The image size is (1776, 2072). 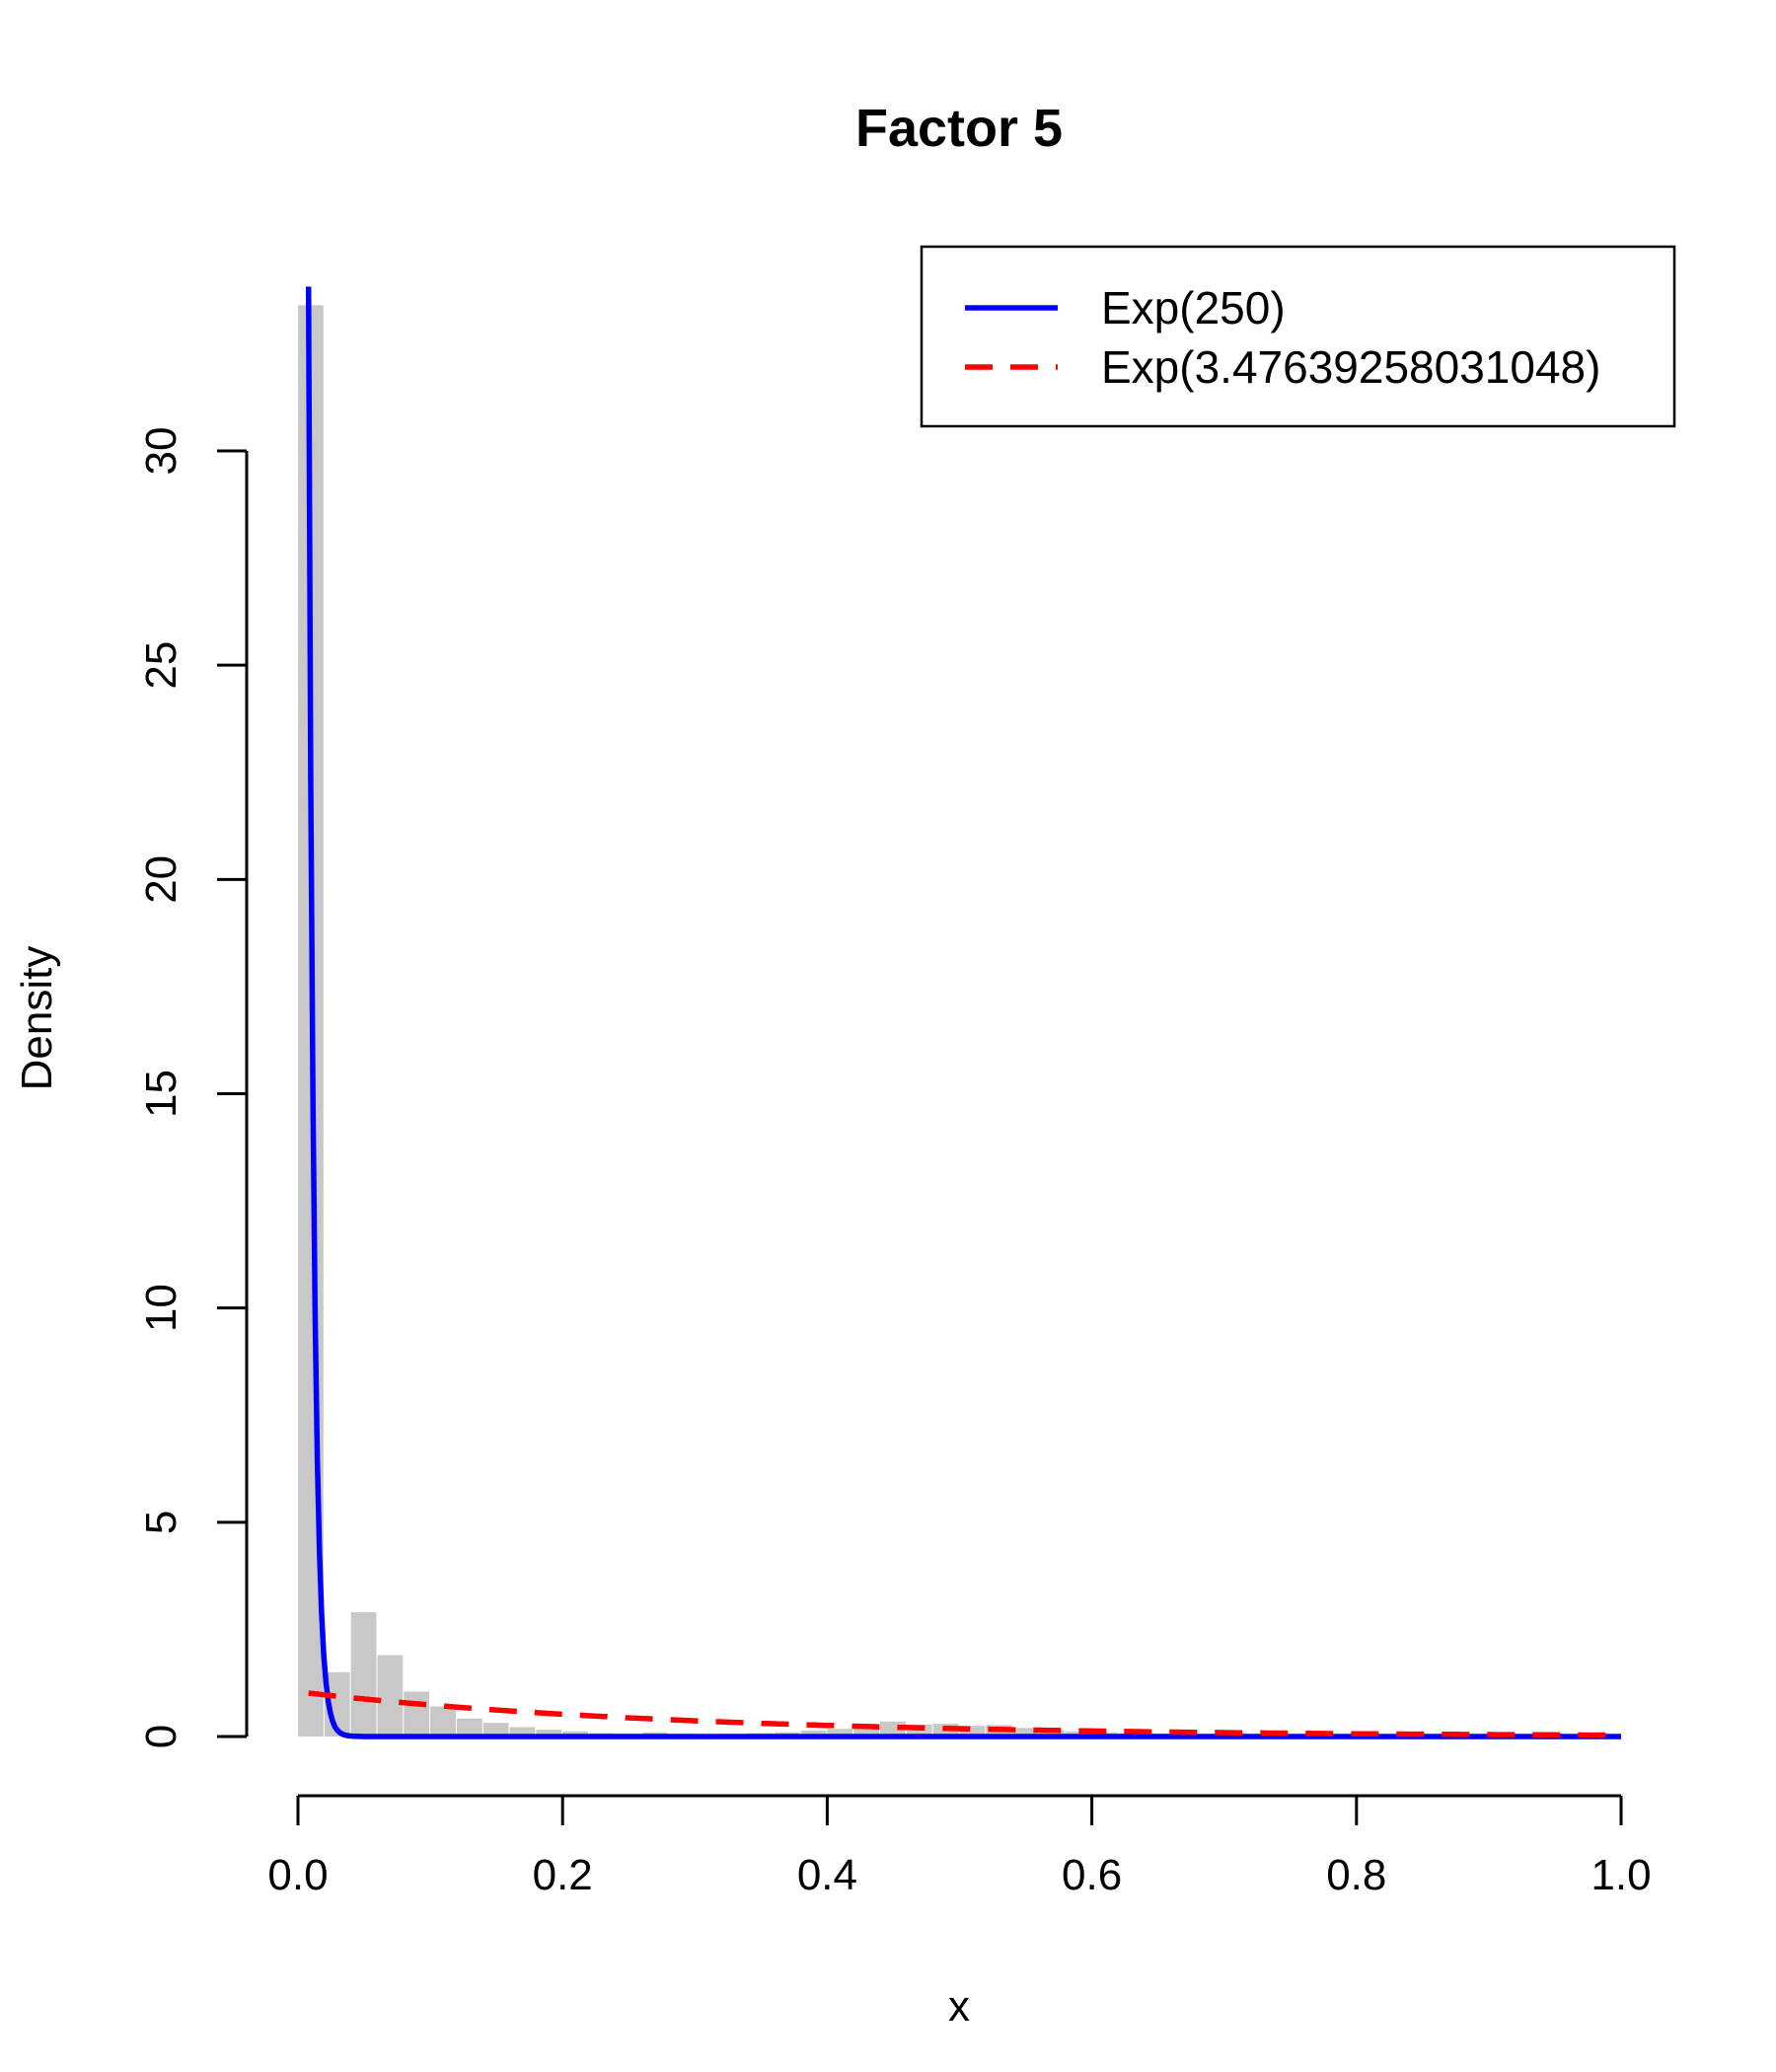 What do you see at coordinates (1350, 367) in the screenshot?
I see `legend-label-exp-3-476: Exp(3.47639258031048)` at bounding box center [1350, 367].